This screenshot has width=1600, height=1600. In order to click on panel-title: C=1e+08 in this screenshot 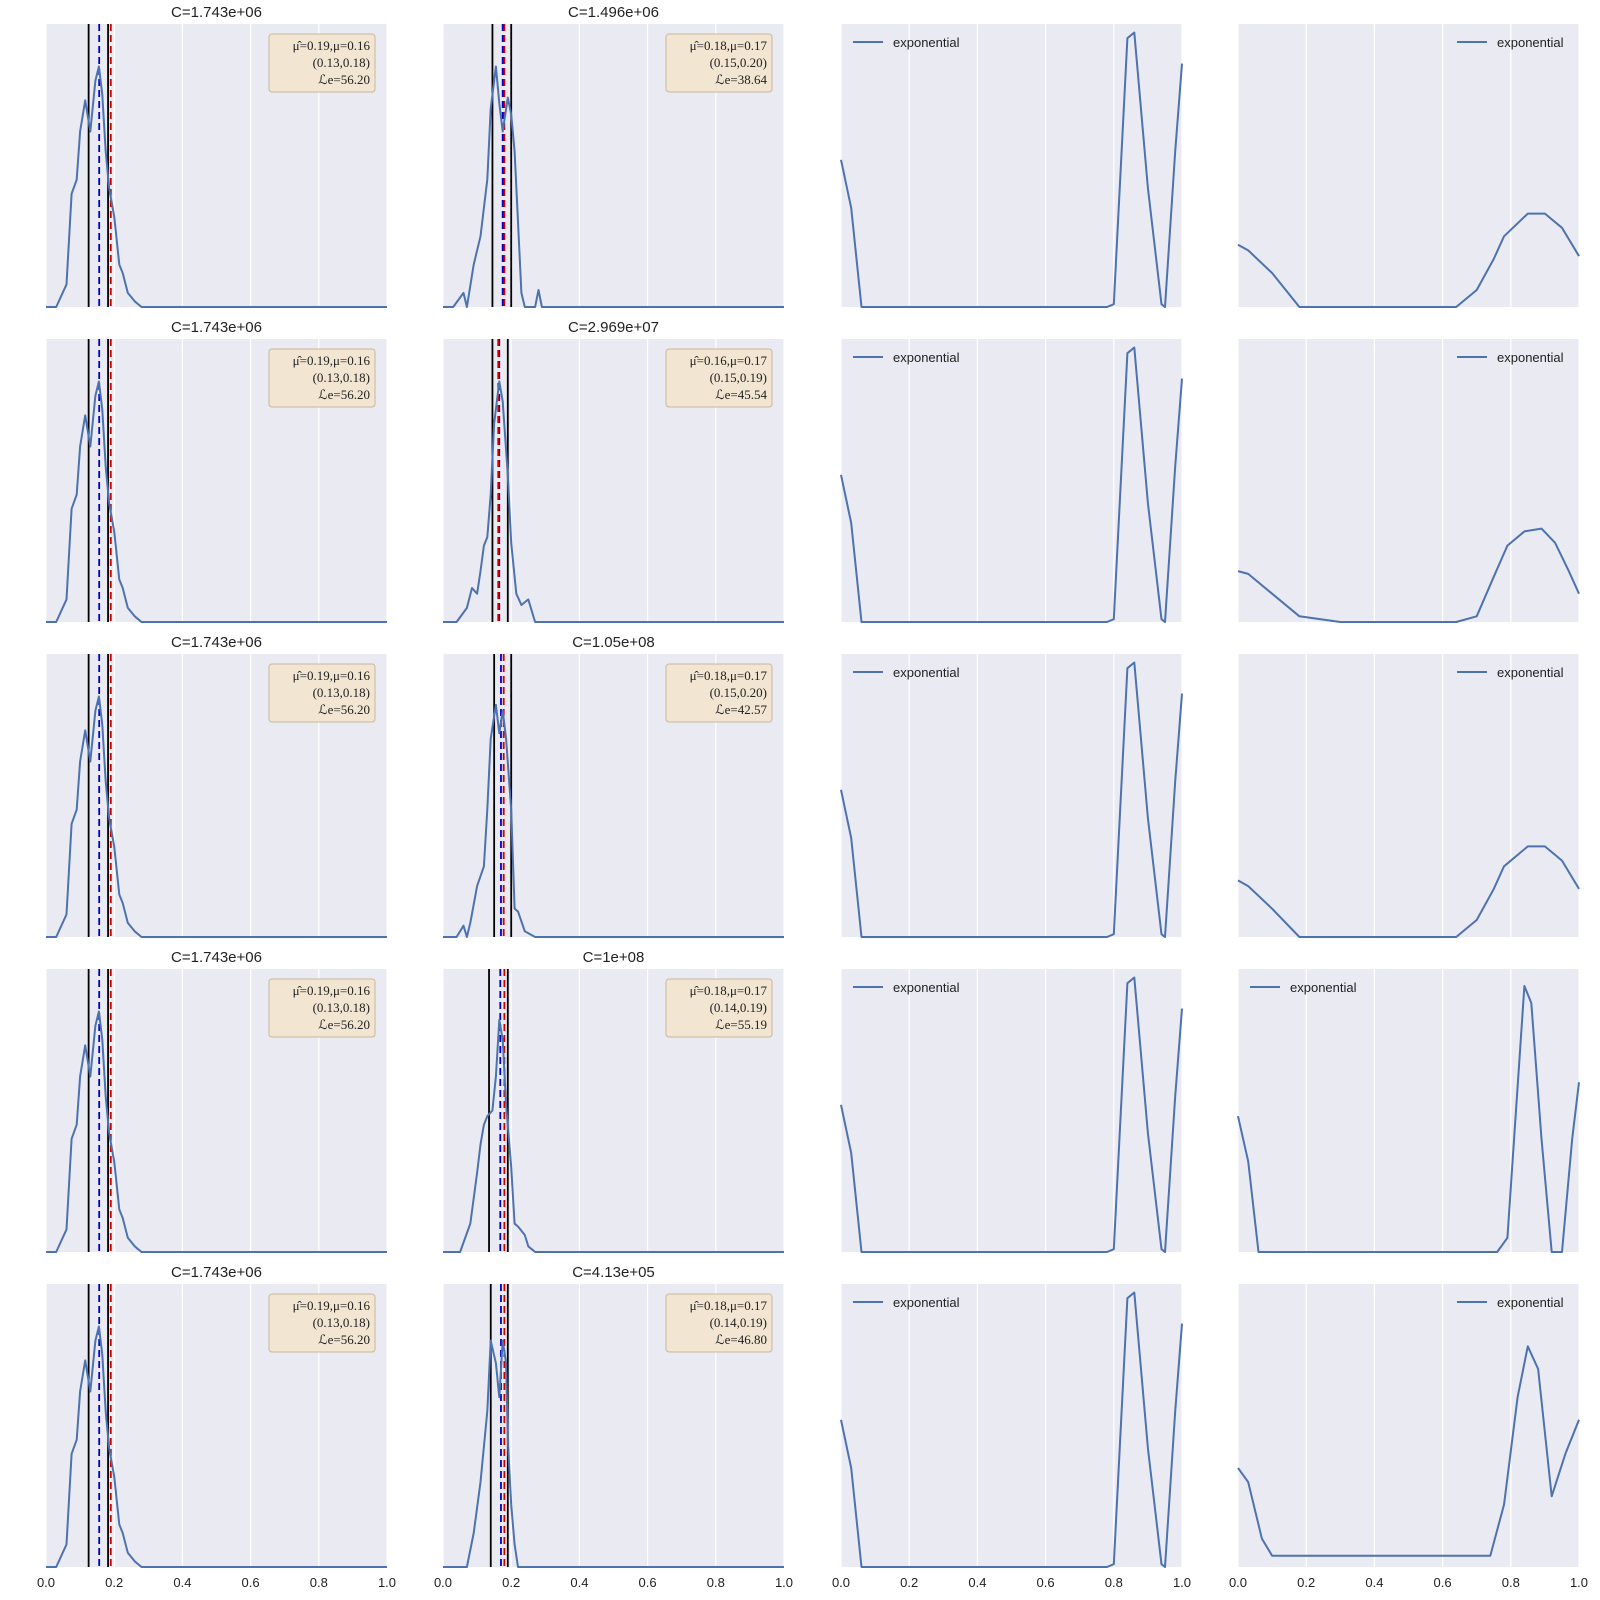, I will do `click(614, 957)`.